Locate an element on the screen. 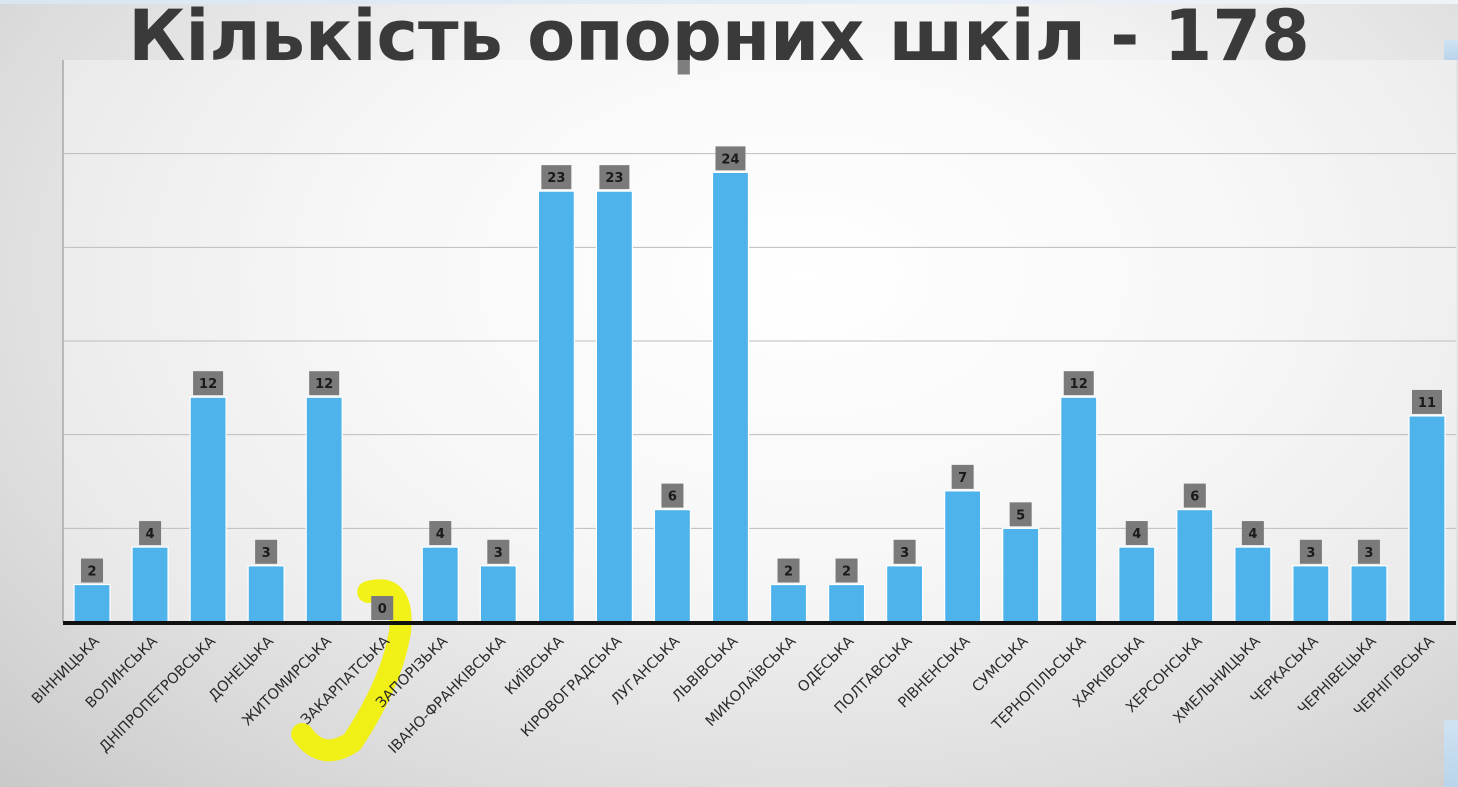 The height and width of the screenshot is (787, 1458). data-label: 7 is located at coordinates (962, 478).